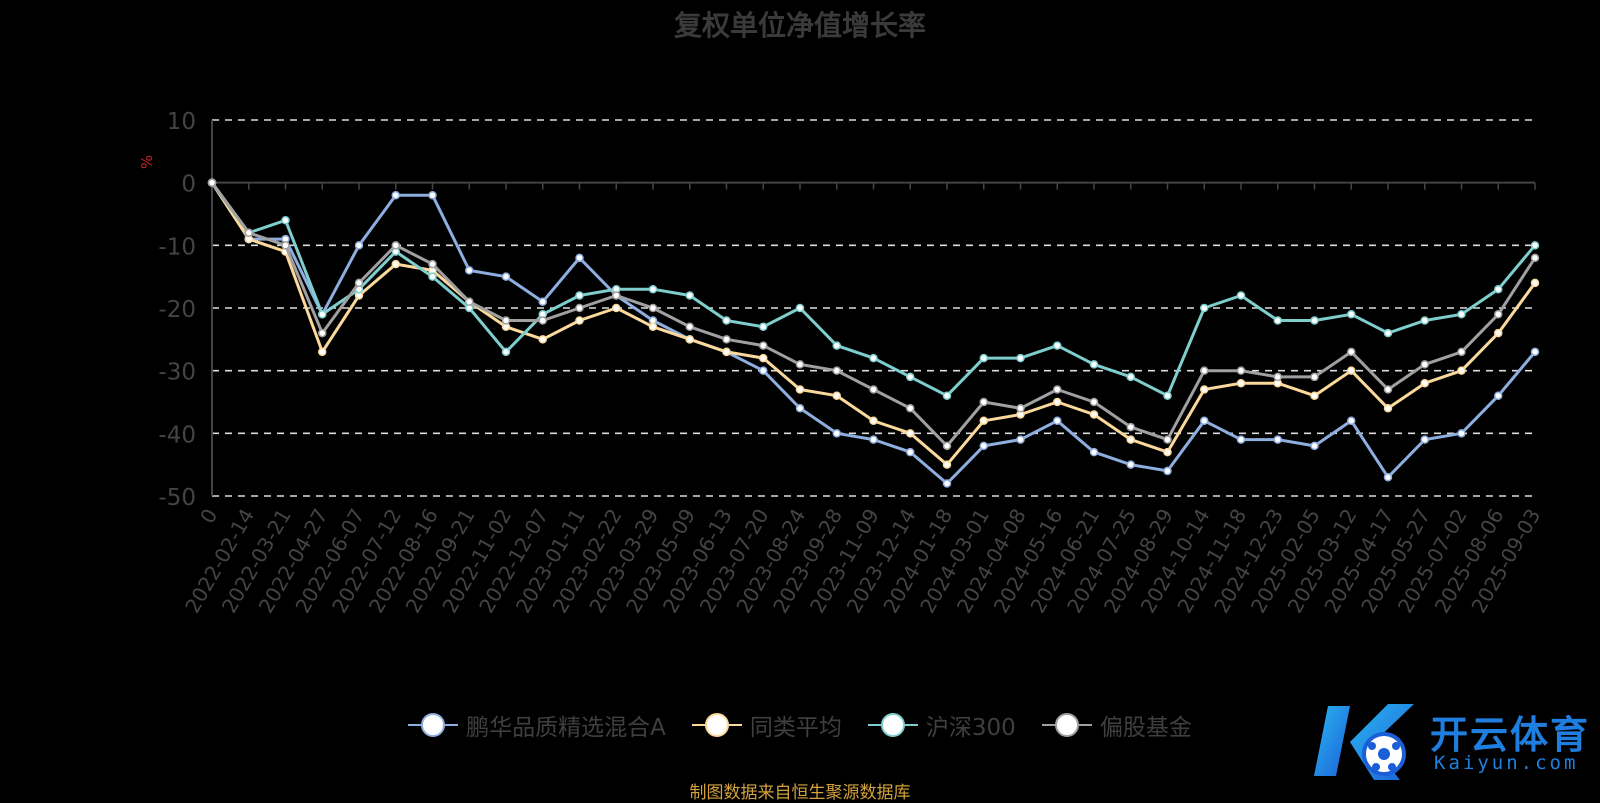  I want to click on legend-item: 偏股基金, so click(1116, 725).